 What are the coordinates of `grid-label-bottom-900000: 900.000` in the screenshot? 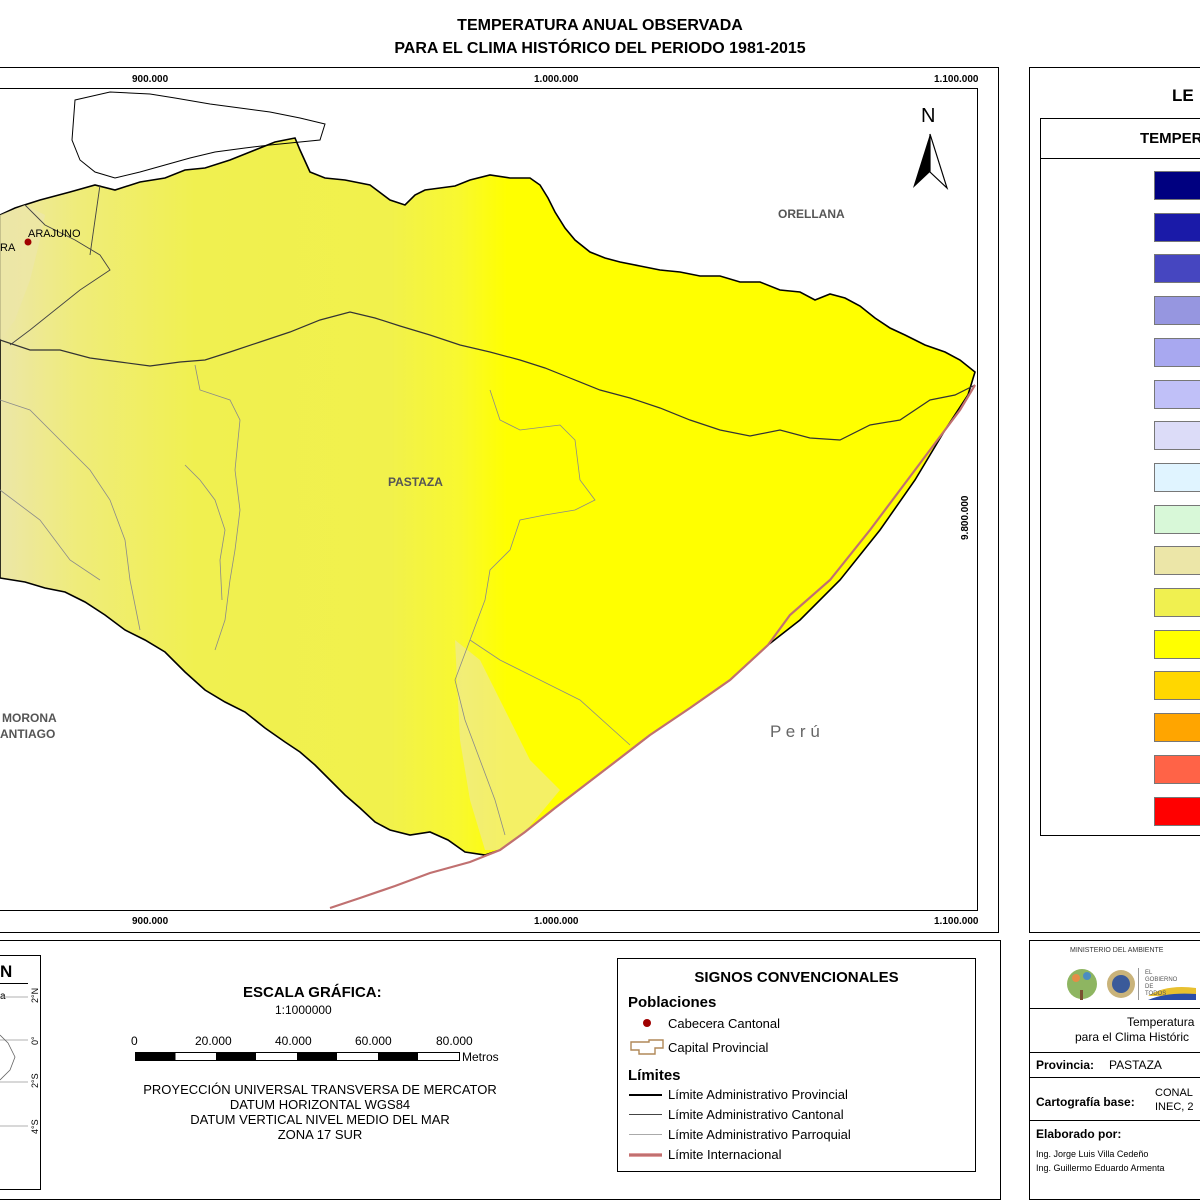 It's located at (150, 921).